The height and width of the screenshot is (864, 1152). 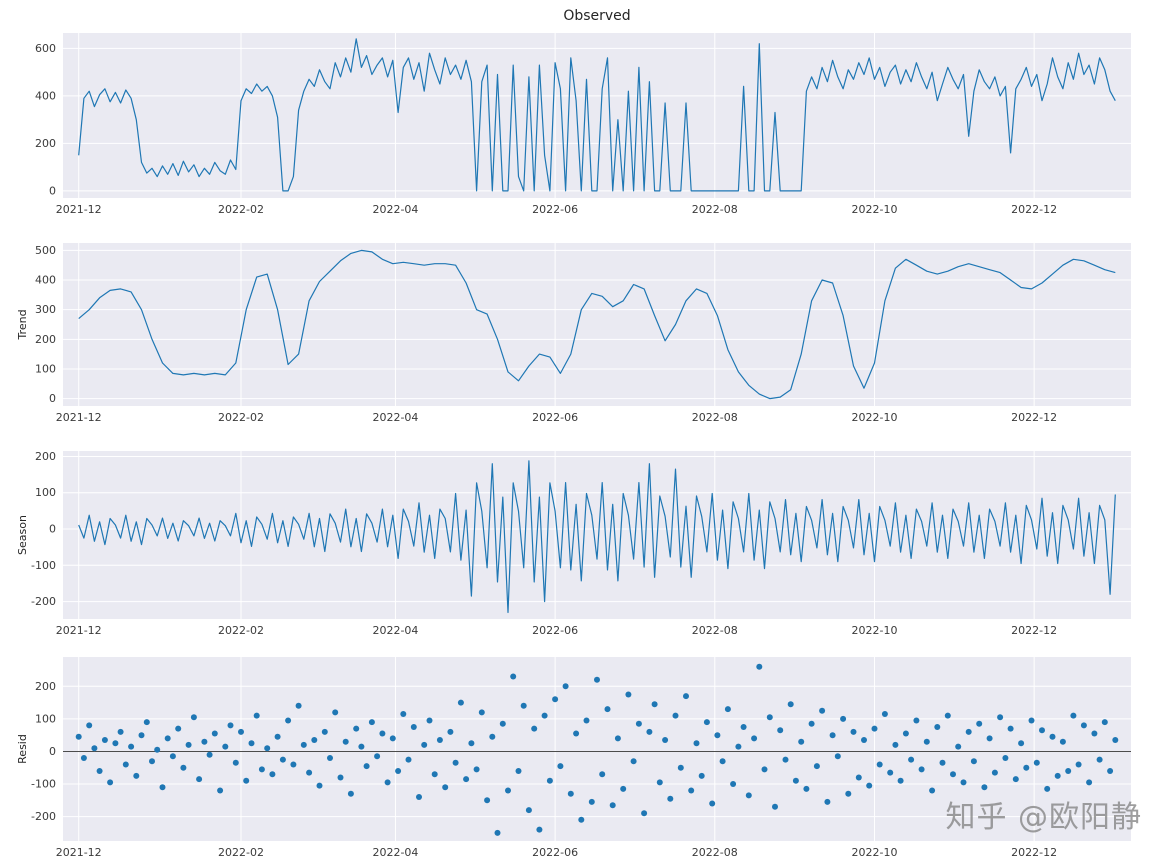 What do you see at coordinates (395, 852) in the screenshot?
I see `x-tick-label: 2022-04` at bounding box center [395, 852].